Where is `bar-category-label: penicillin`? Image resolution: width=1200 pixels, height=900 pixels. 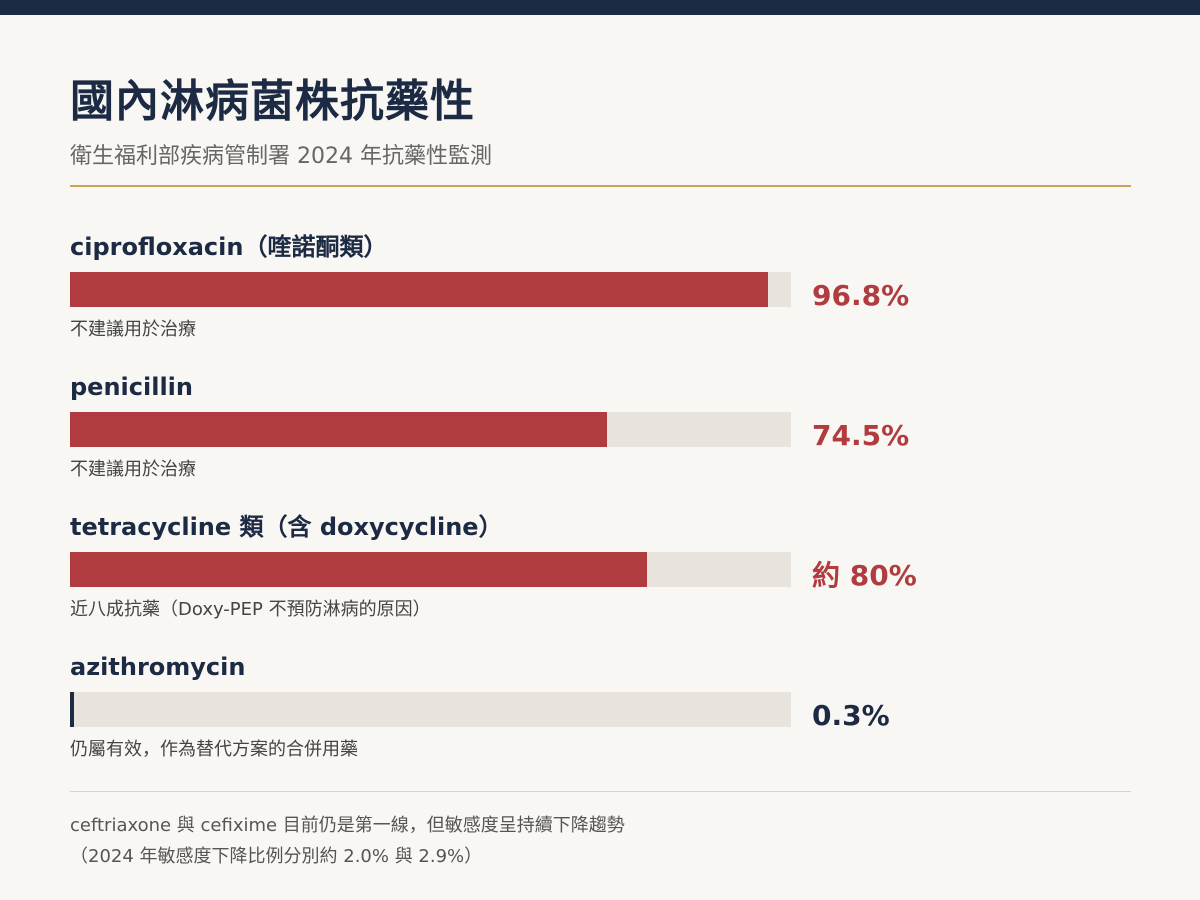 bar-category-label: penicillin is located at coordinates (131, 387).